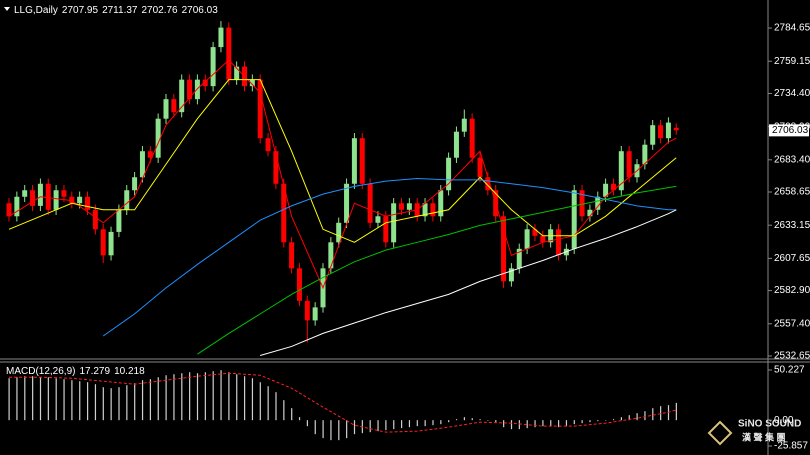  Describe the element at coordinates (789, 130) in the screenshot. I see `price-box` at that location.